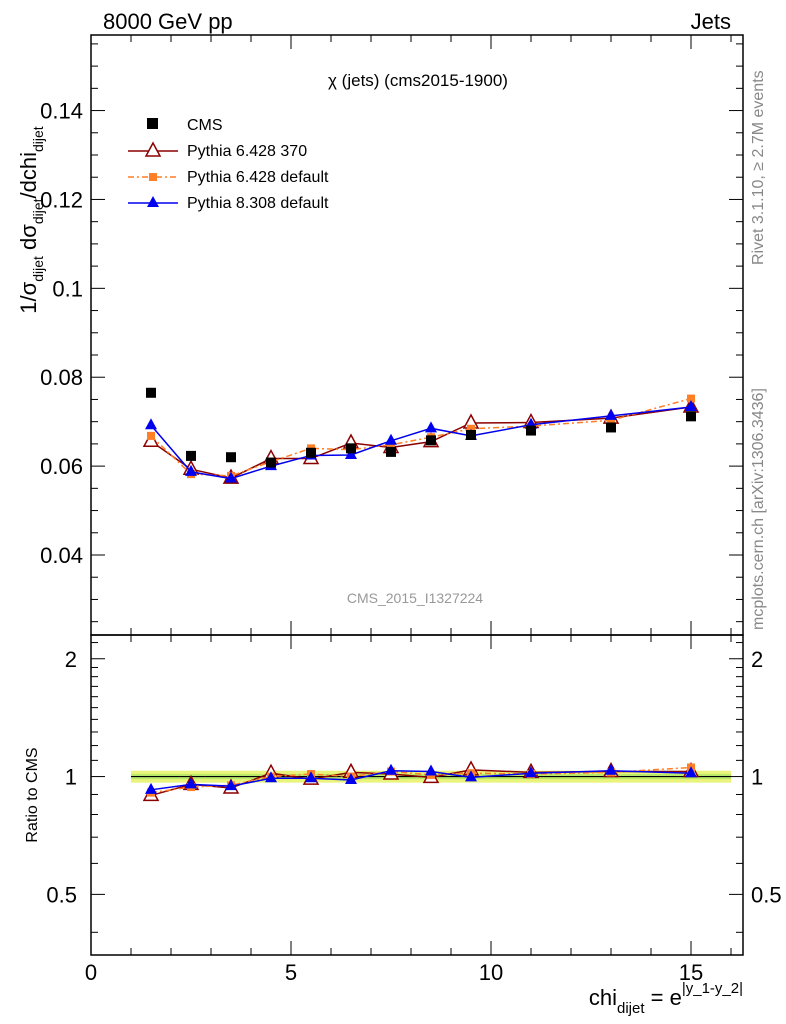 The image size is (786, 1024). Describe the element at coordinates (691, 972) in the screenshot. I see `x-tick-label: 15` at that location.